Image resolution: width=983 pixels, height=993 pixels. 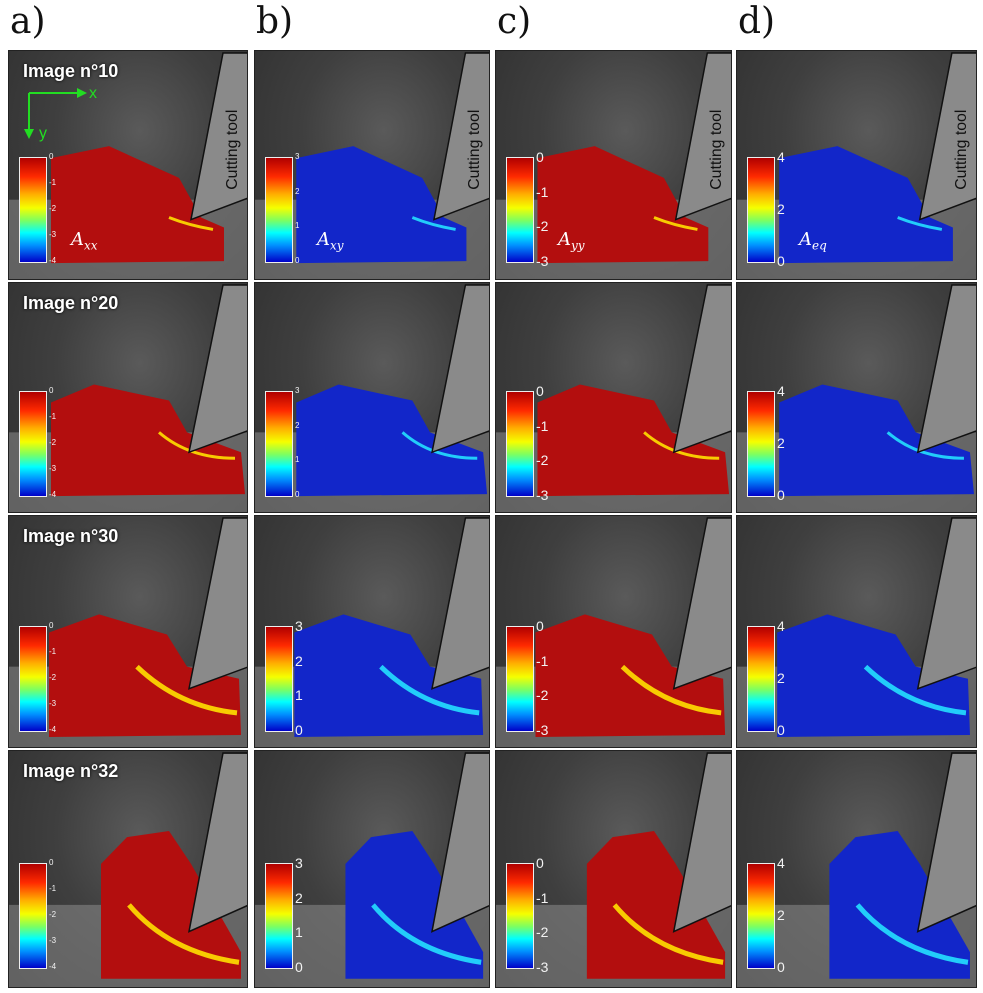 What do you see at coordinates (71, 71) in the screenshot?
I see `image-number-label: Image n°10` at bounding box center [71, 71].